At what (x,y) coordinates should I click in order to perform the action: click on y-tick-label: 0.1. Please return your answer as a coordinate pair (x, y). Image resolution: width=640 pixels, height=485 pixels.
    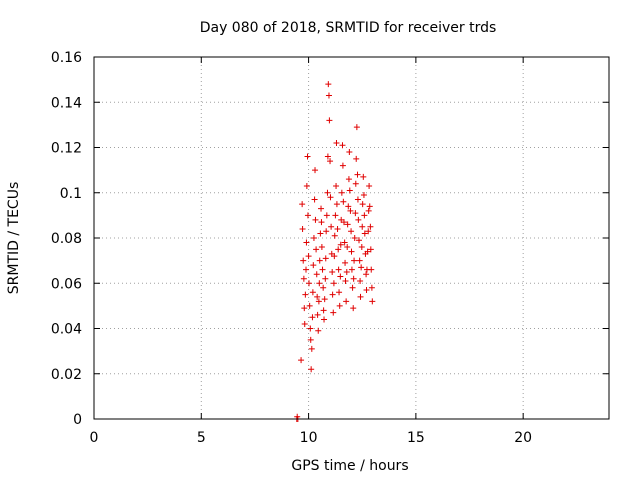
    Looking at the image, I should click on (71, 194).